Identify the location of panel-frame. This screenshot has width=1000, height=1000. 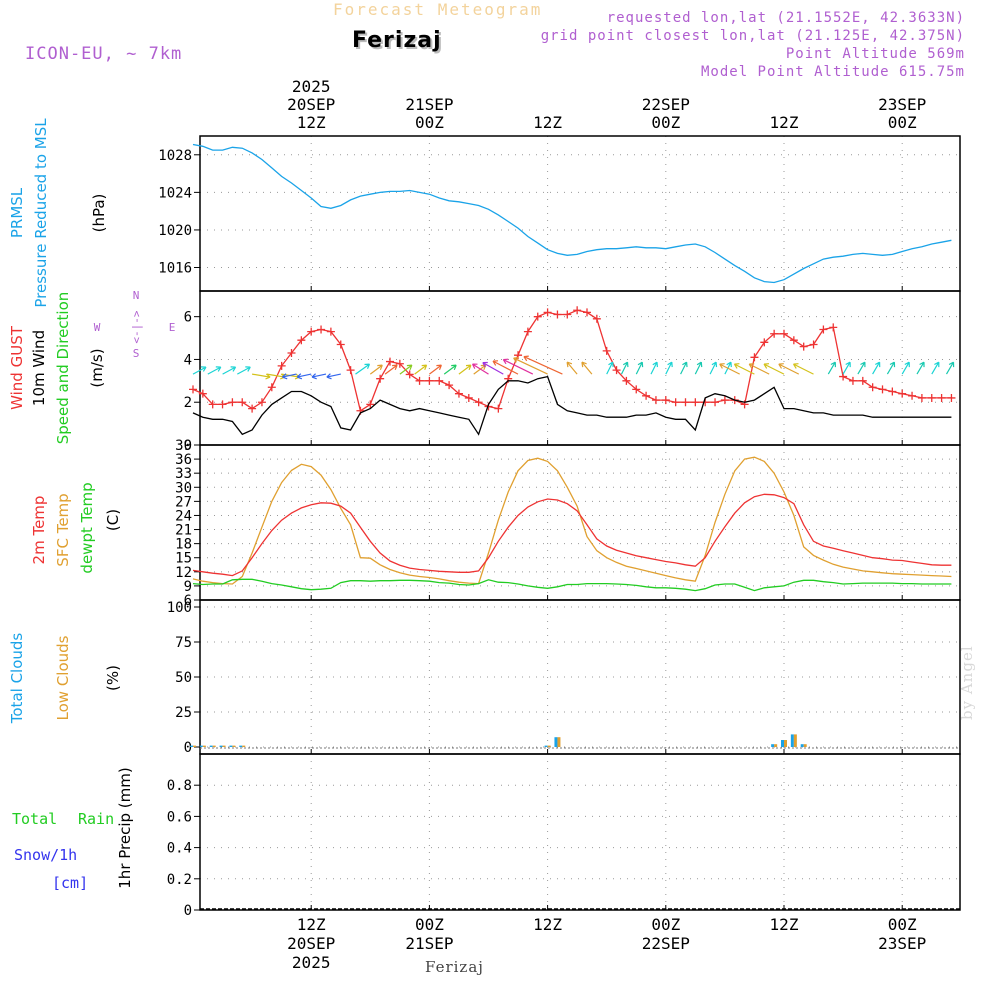
(580, 213).